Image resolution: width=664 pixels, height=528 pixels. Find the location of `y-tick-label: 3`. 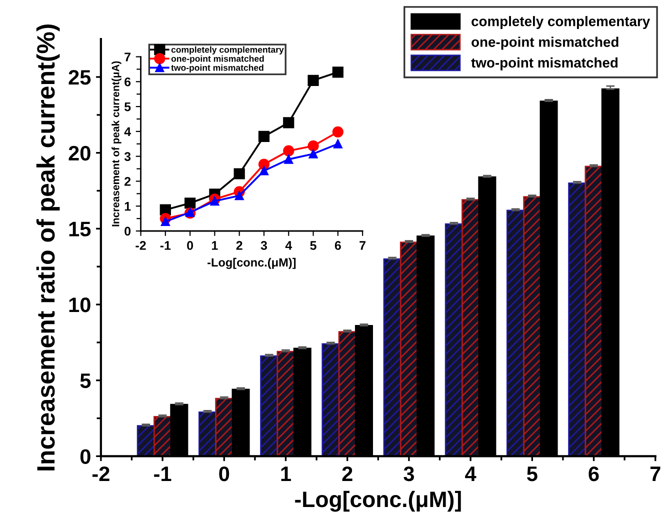

y-tick-label: 3 is located at coordinates (127, 156).